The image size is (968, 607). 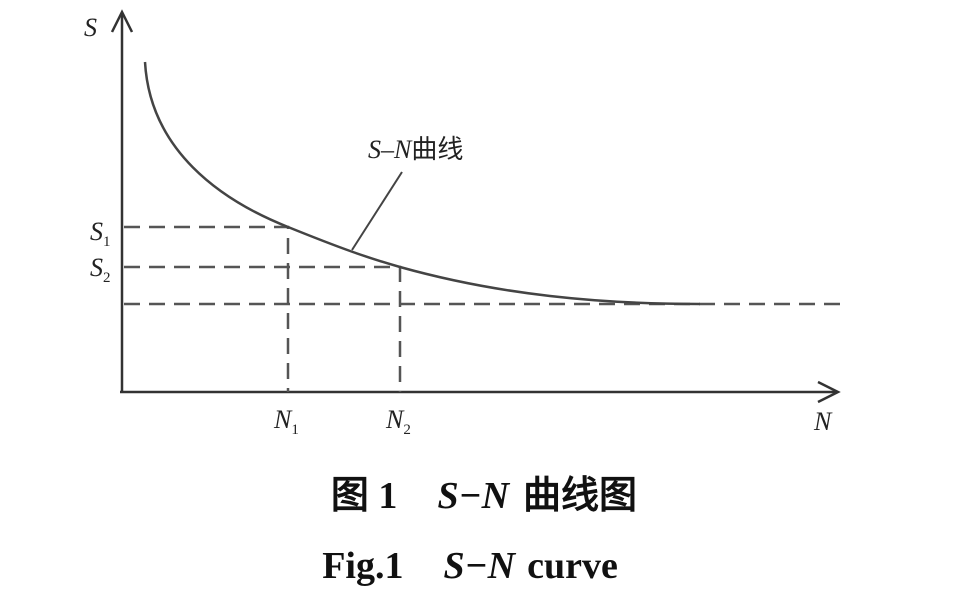 I want to click on curve-label: S–N曲线, so click(x=415, y=149).